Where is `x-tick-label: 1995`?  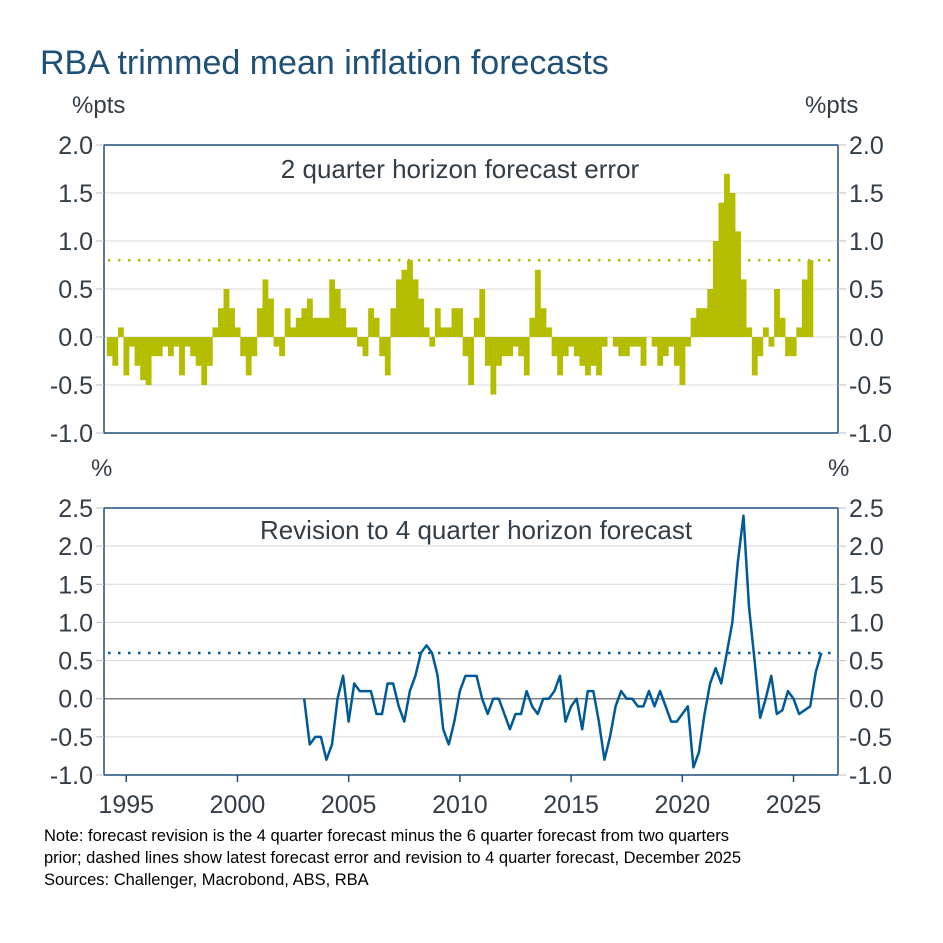 x-tick-label: 1995 is located at coordinates (126, 805).